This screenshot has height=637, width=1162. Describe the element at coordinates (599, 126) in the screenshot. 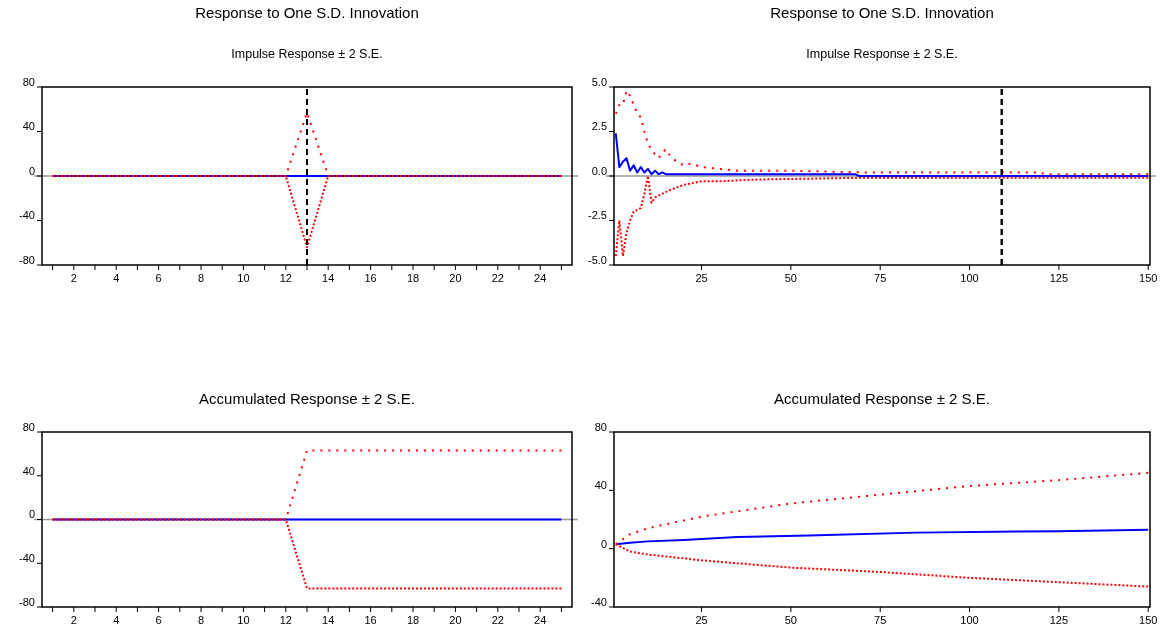

I see `y-tick-label: 2.5` at that location.